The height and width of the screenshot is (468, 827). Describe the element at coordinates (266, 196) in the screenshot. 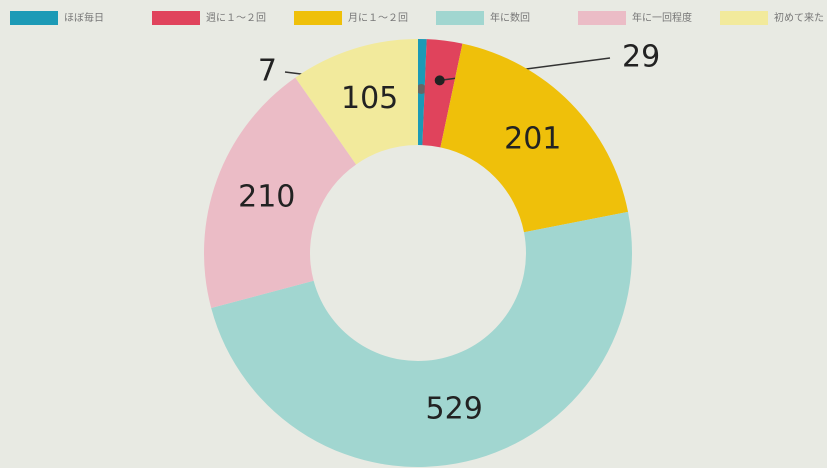

I see `value-label: 210` at that location.